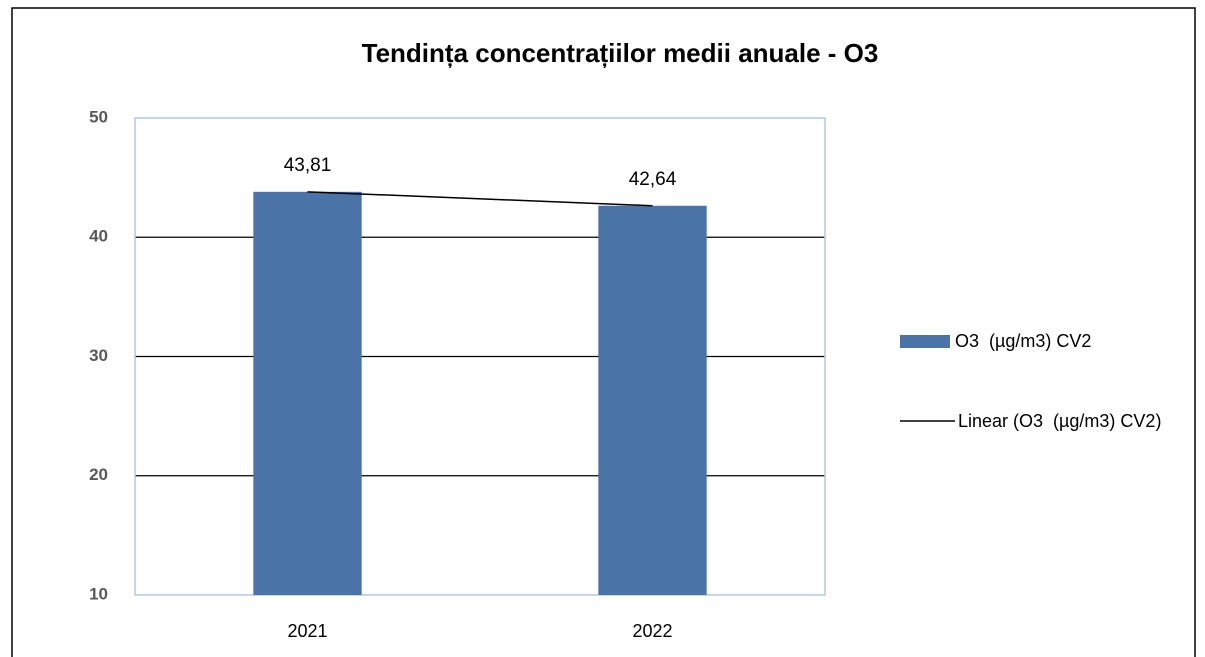  I want to click on y-tick-label: 30, so click(98, 355).